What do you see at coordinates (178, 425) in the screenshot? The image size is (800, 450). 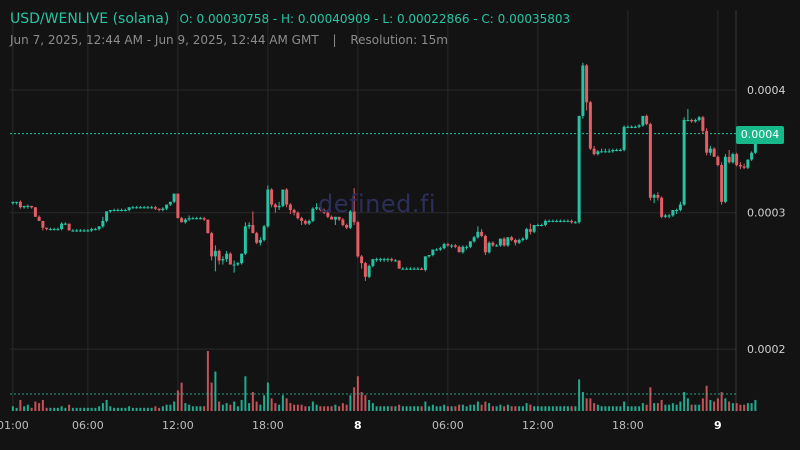 I see `x-tick-label: 12:00` at bounding box center [178, 425].